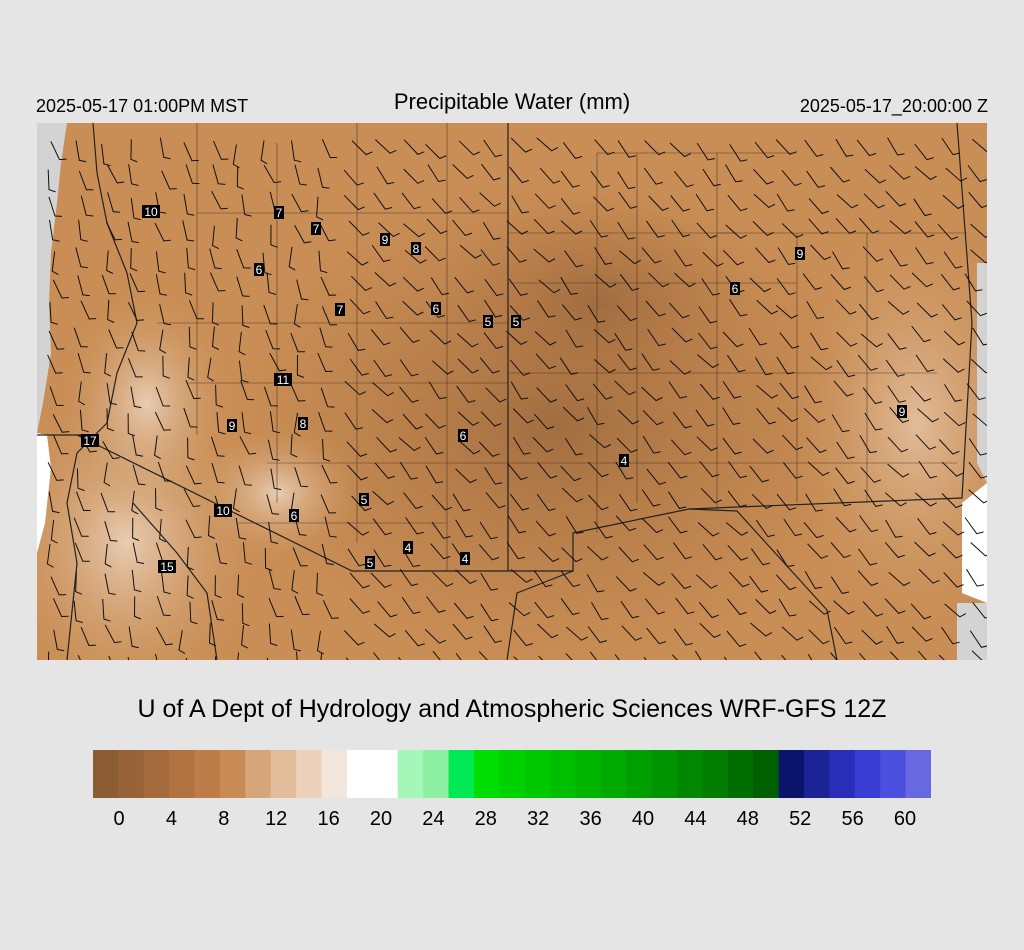 This screenshot has width=1024, height=950. Describe the element at coordinates (590, 819) in the screenshot. I see `colorbar-tick-label: 36` at that location.